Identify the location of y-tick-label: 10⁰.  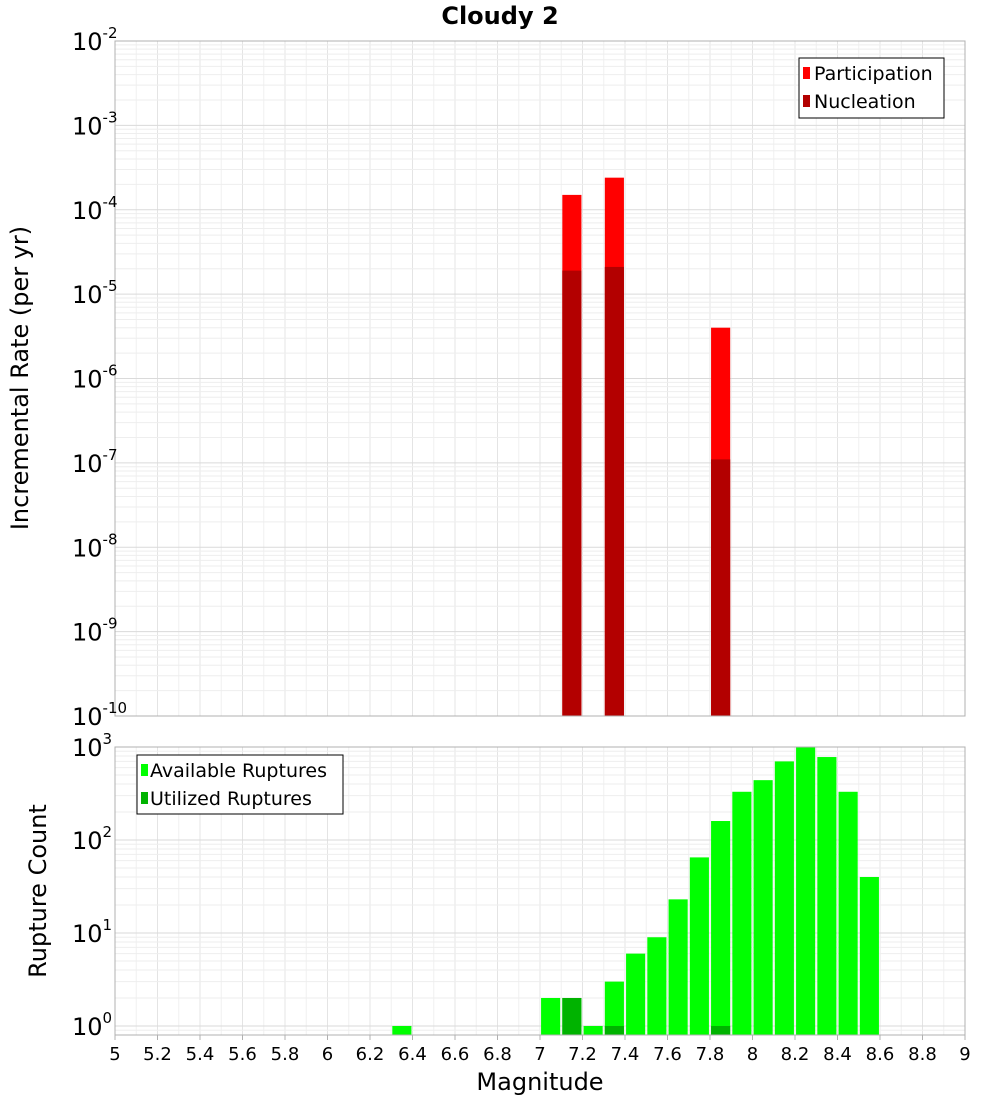
(92, 1025).